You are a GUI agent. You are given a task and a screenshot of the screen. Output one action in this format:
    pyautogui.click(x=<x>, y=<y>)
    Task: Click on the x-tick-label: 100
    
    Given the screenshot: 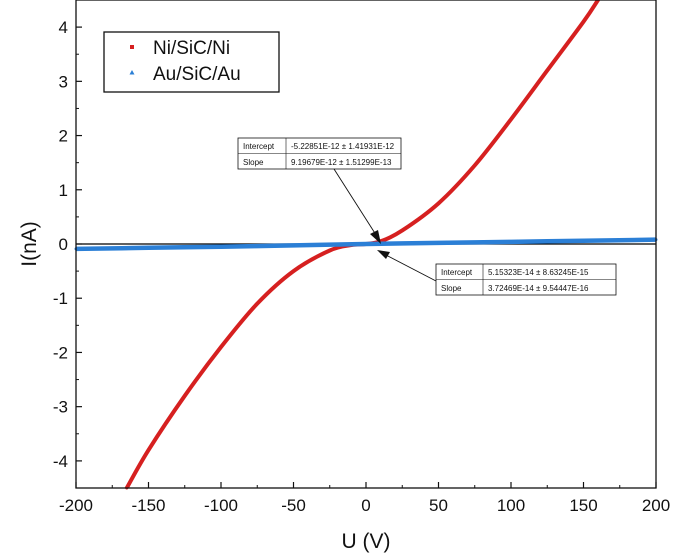 What is the action you would take?
    pyautogui.click(x=511, y=505)
    